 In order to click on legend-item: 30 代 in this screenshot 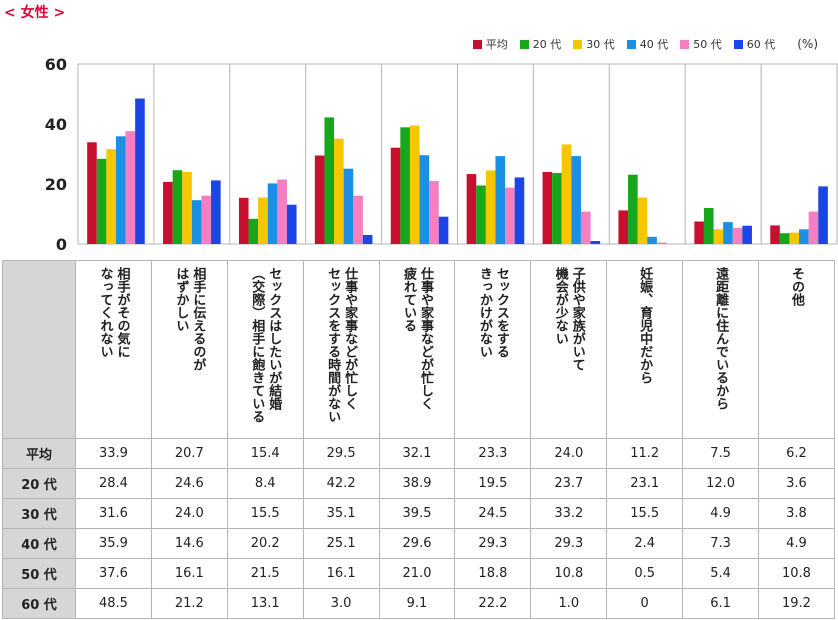, I will do `click(594, 44)`.